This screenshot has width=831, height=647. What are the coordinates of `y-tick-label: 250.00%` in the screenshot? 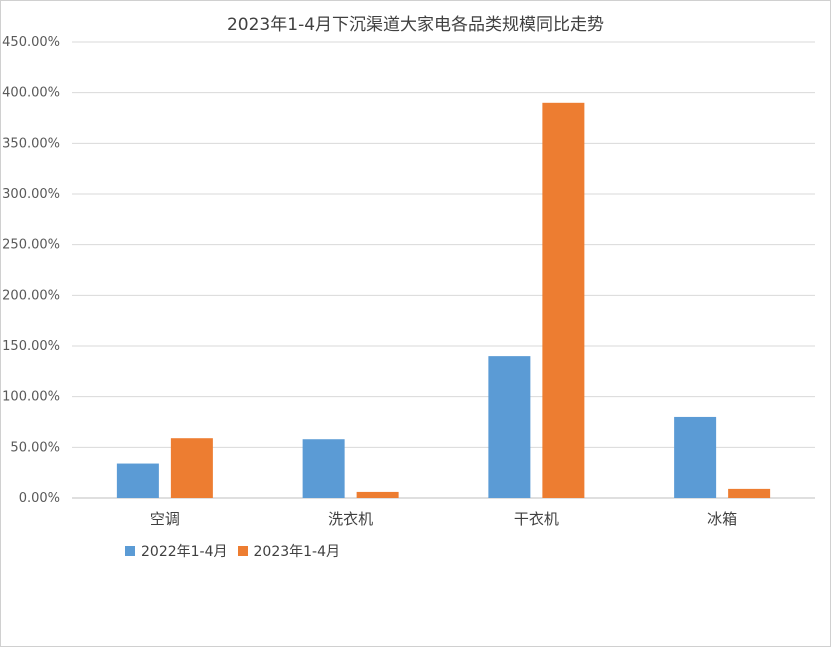 It's located at (31, 245).